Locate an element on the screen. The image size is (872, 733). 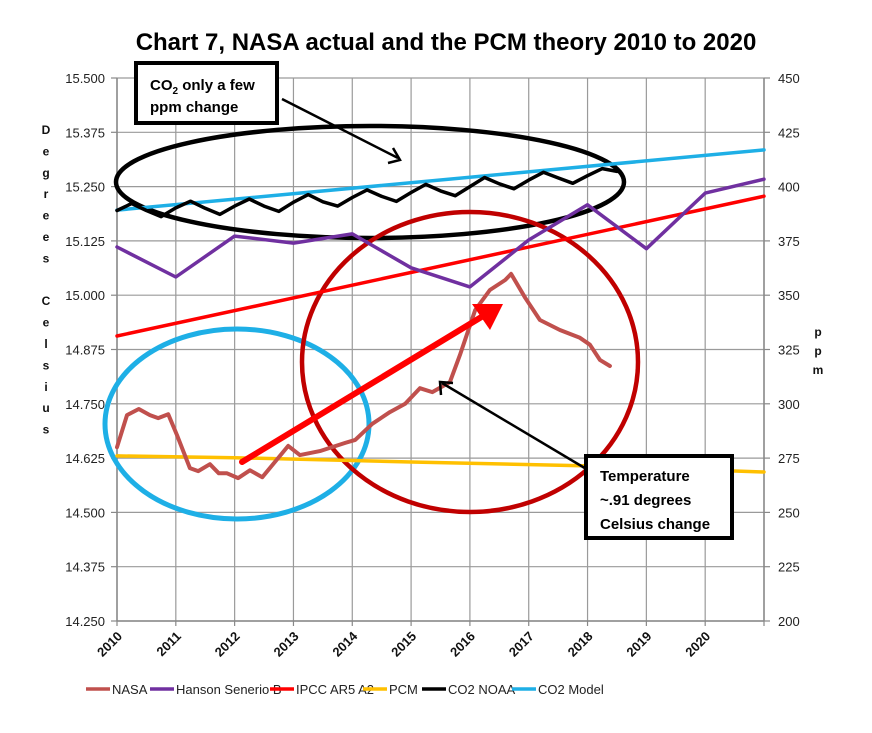
x-tick-label: 2014 is located at coordinates (345, 644).